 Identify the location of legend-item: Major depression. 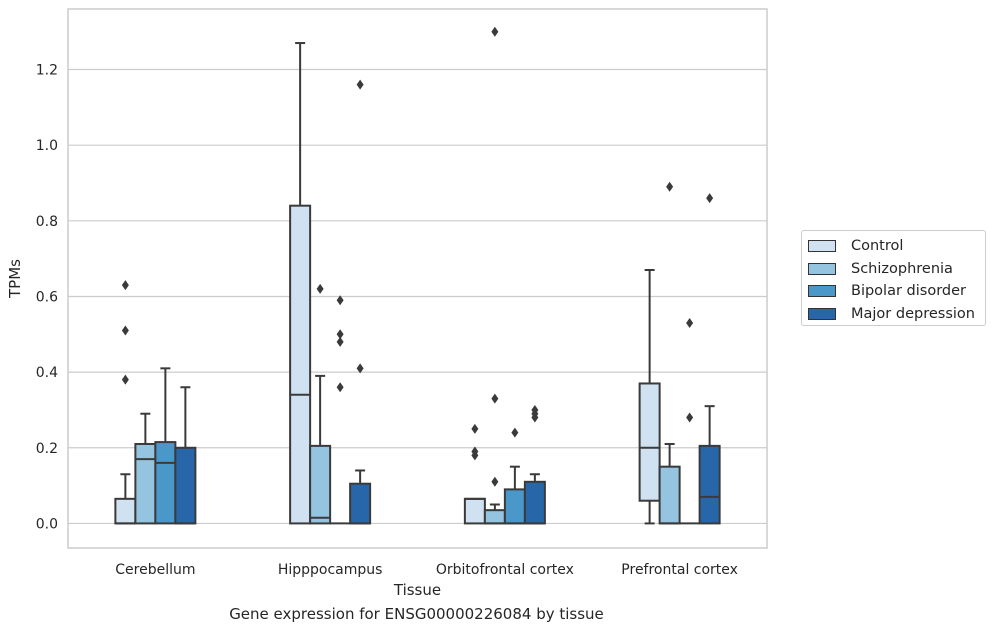
(896, 314).